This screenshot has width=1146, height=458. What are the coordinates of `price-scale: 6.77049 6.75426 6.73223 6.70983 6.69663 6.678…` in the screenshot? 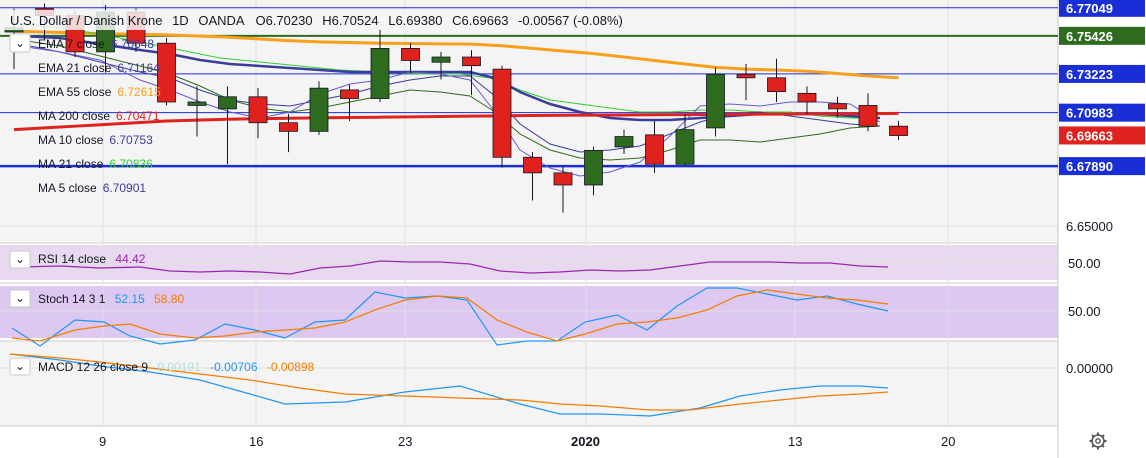 It's located at (1102, 88).